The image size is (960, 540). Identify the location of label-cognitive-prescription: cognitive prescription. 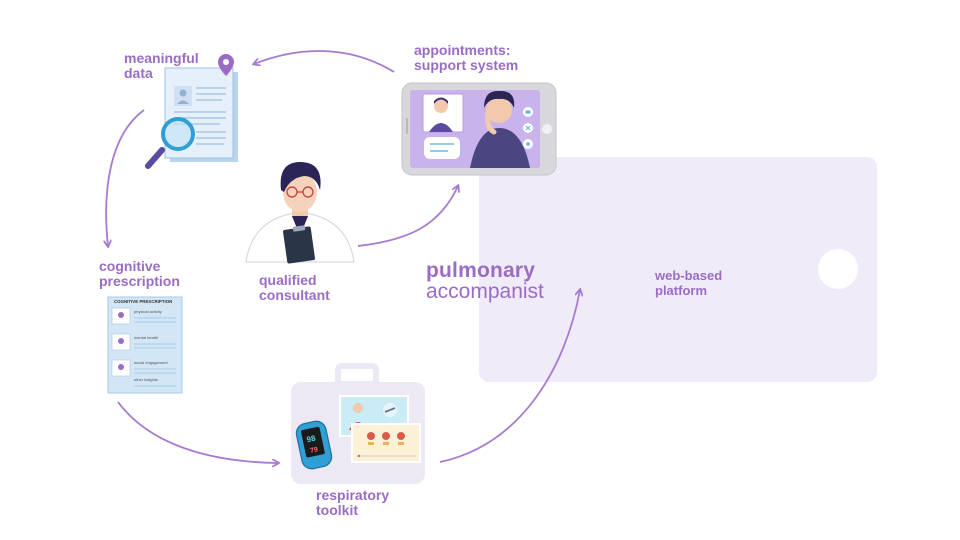
(139, 273).